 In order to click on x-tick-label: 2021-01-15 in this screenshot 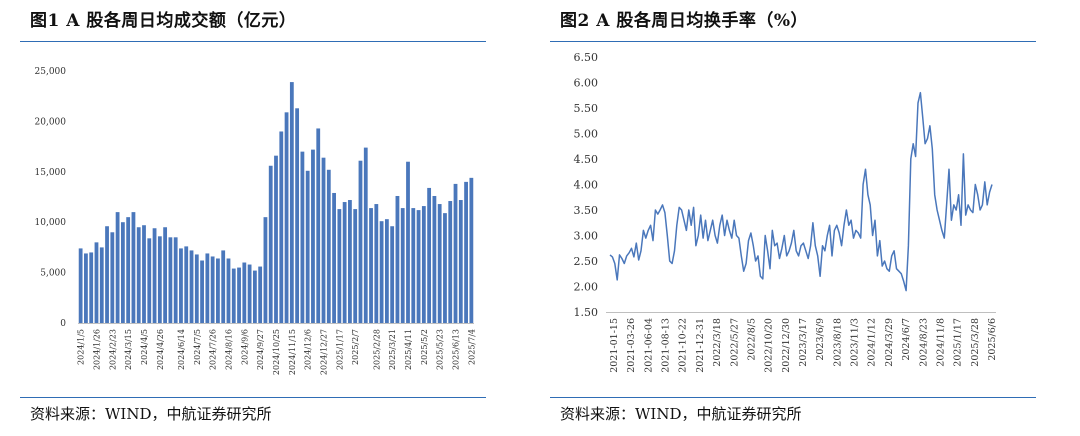, I will do `click(614, 345)`.